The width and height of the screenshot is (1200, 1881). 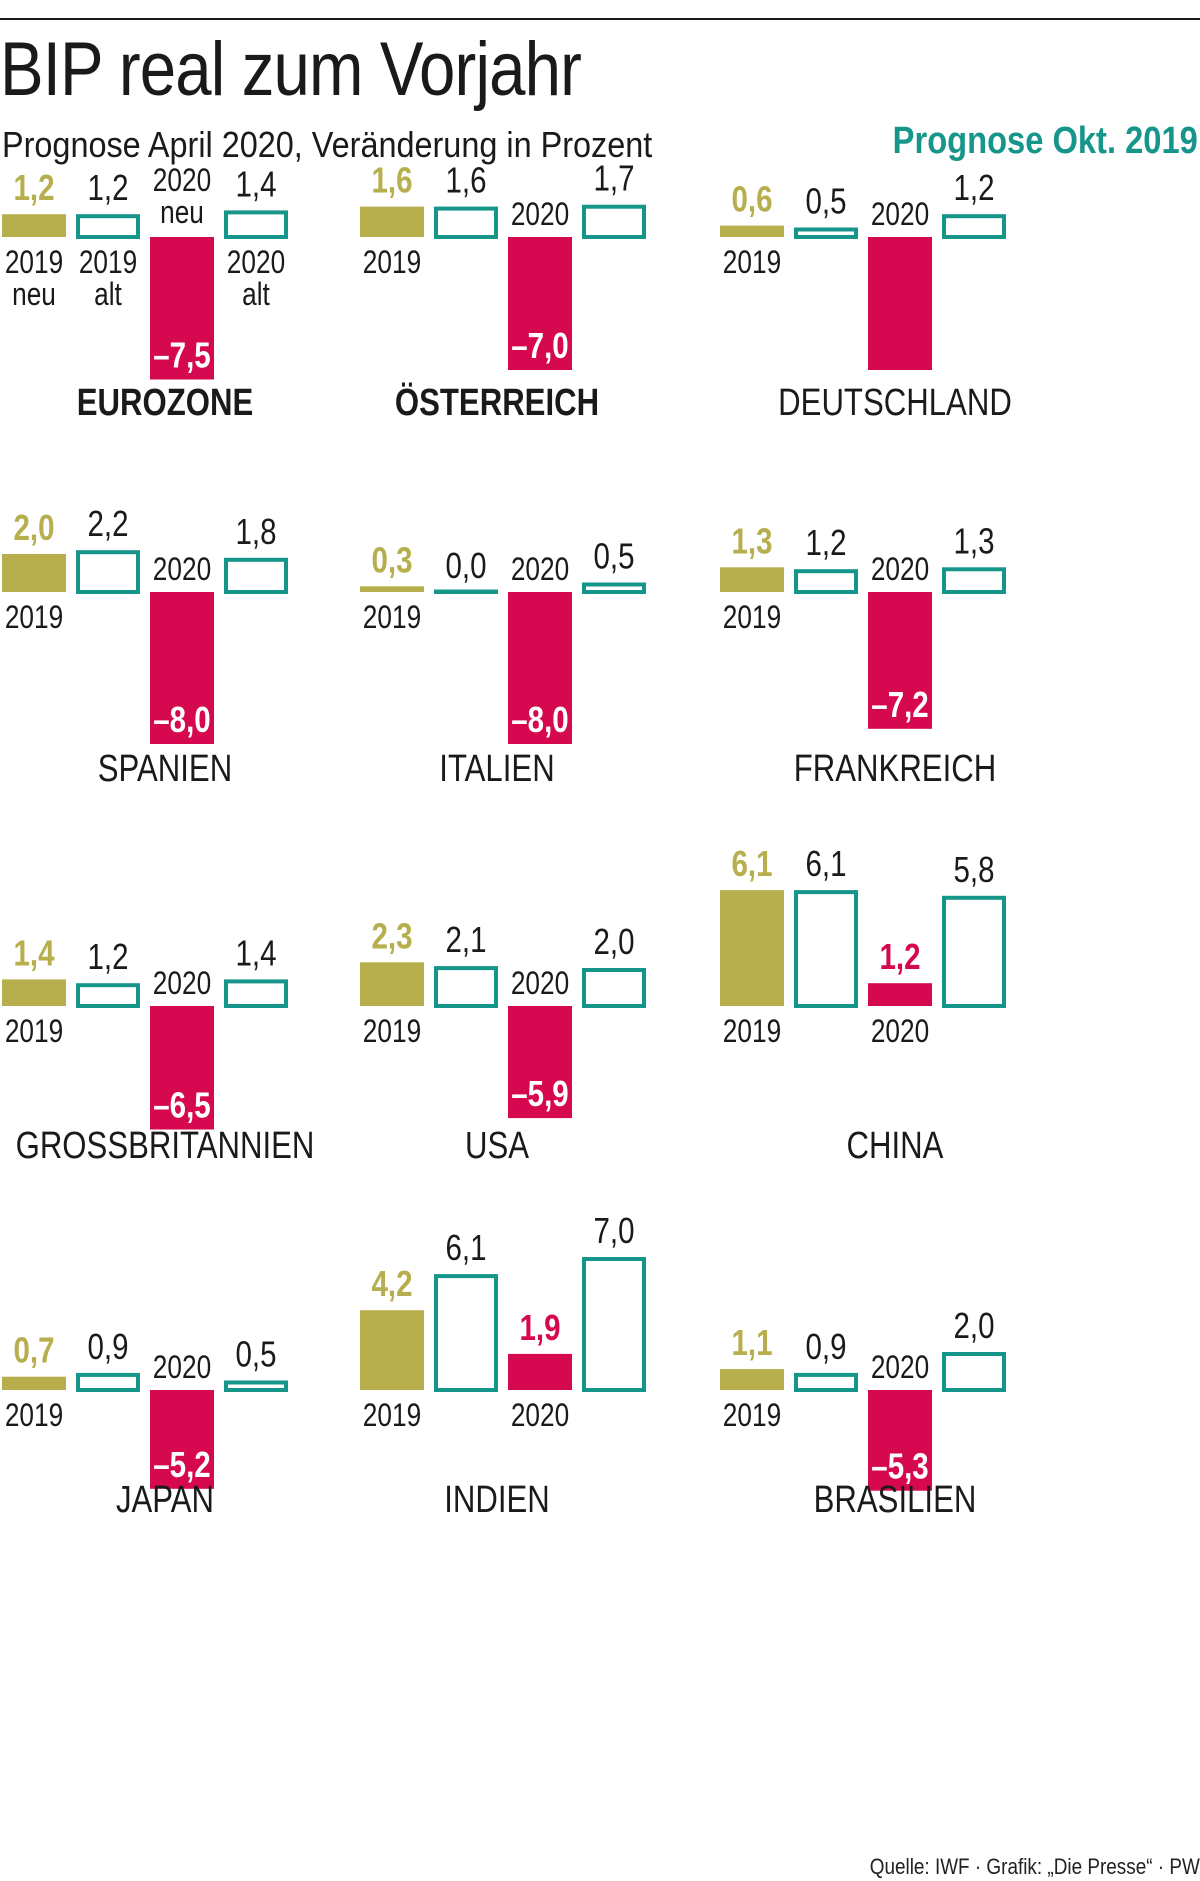 I want to click on value-label-österreich-3: 1,7, so click(x=613, y=178).